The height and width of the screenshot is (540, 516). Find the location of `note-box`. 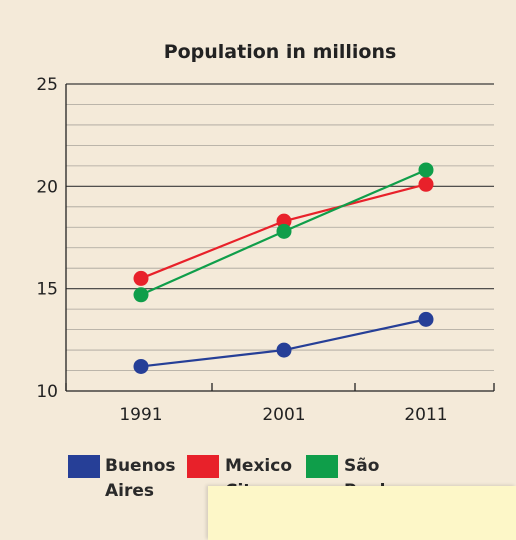

note-box is located at coordinates (362, 513).